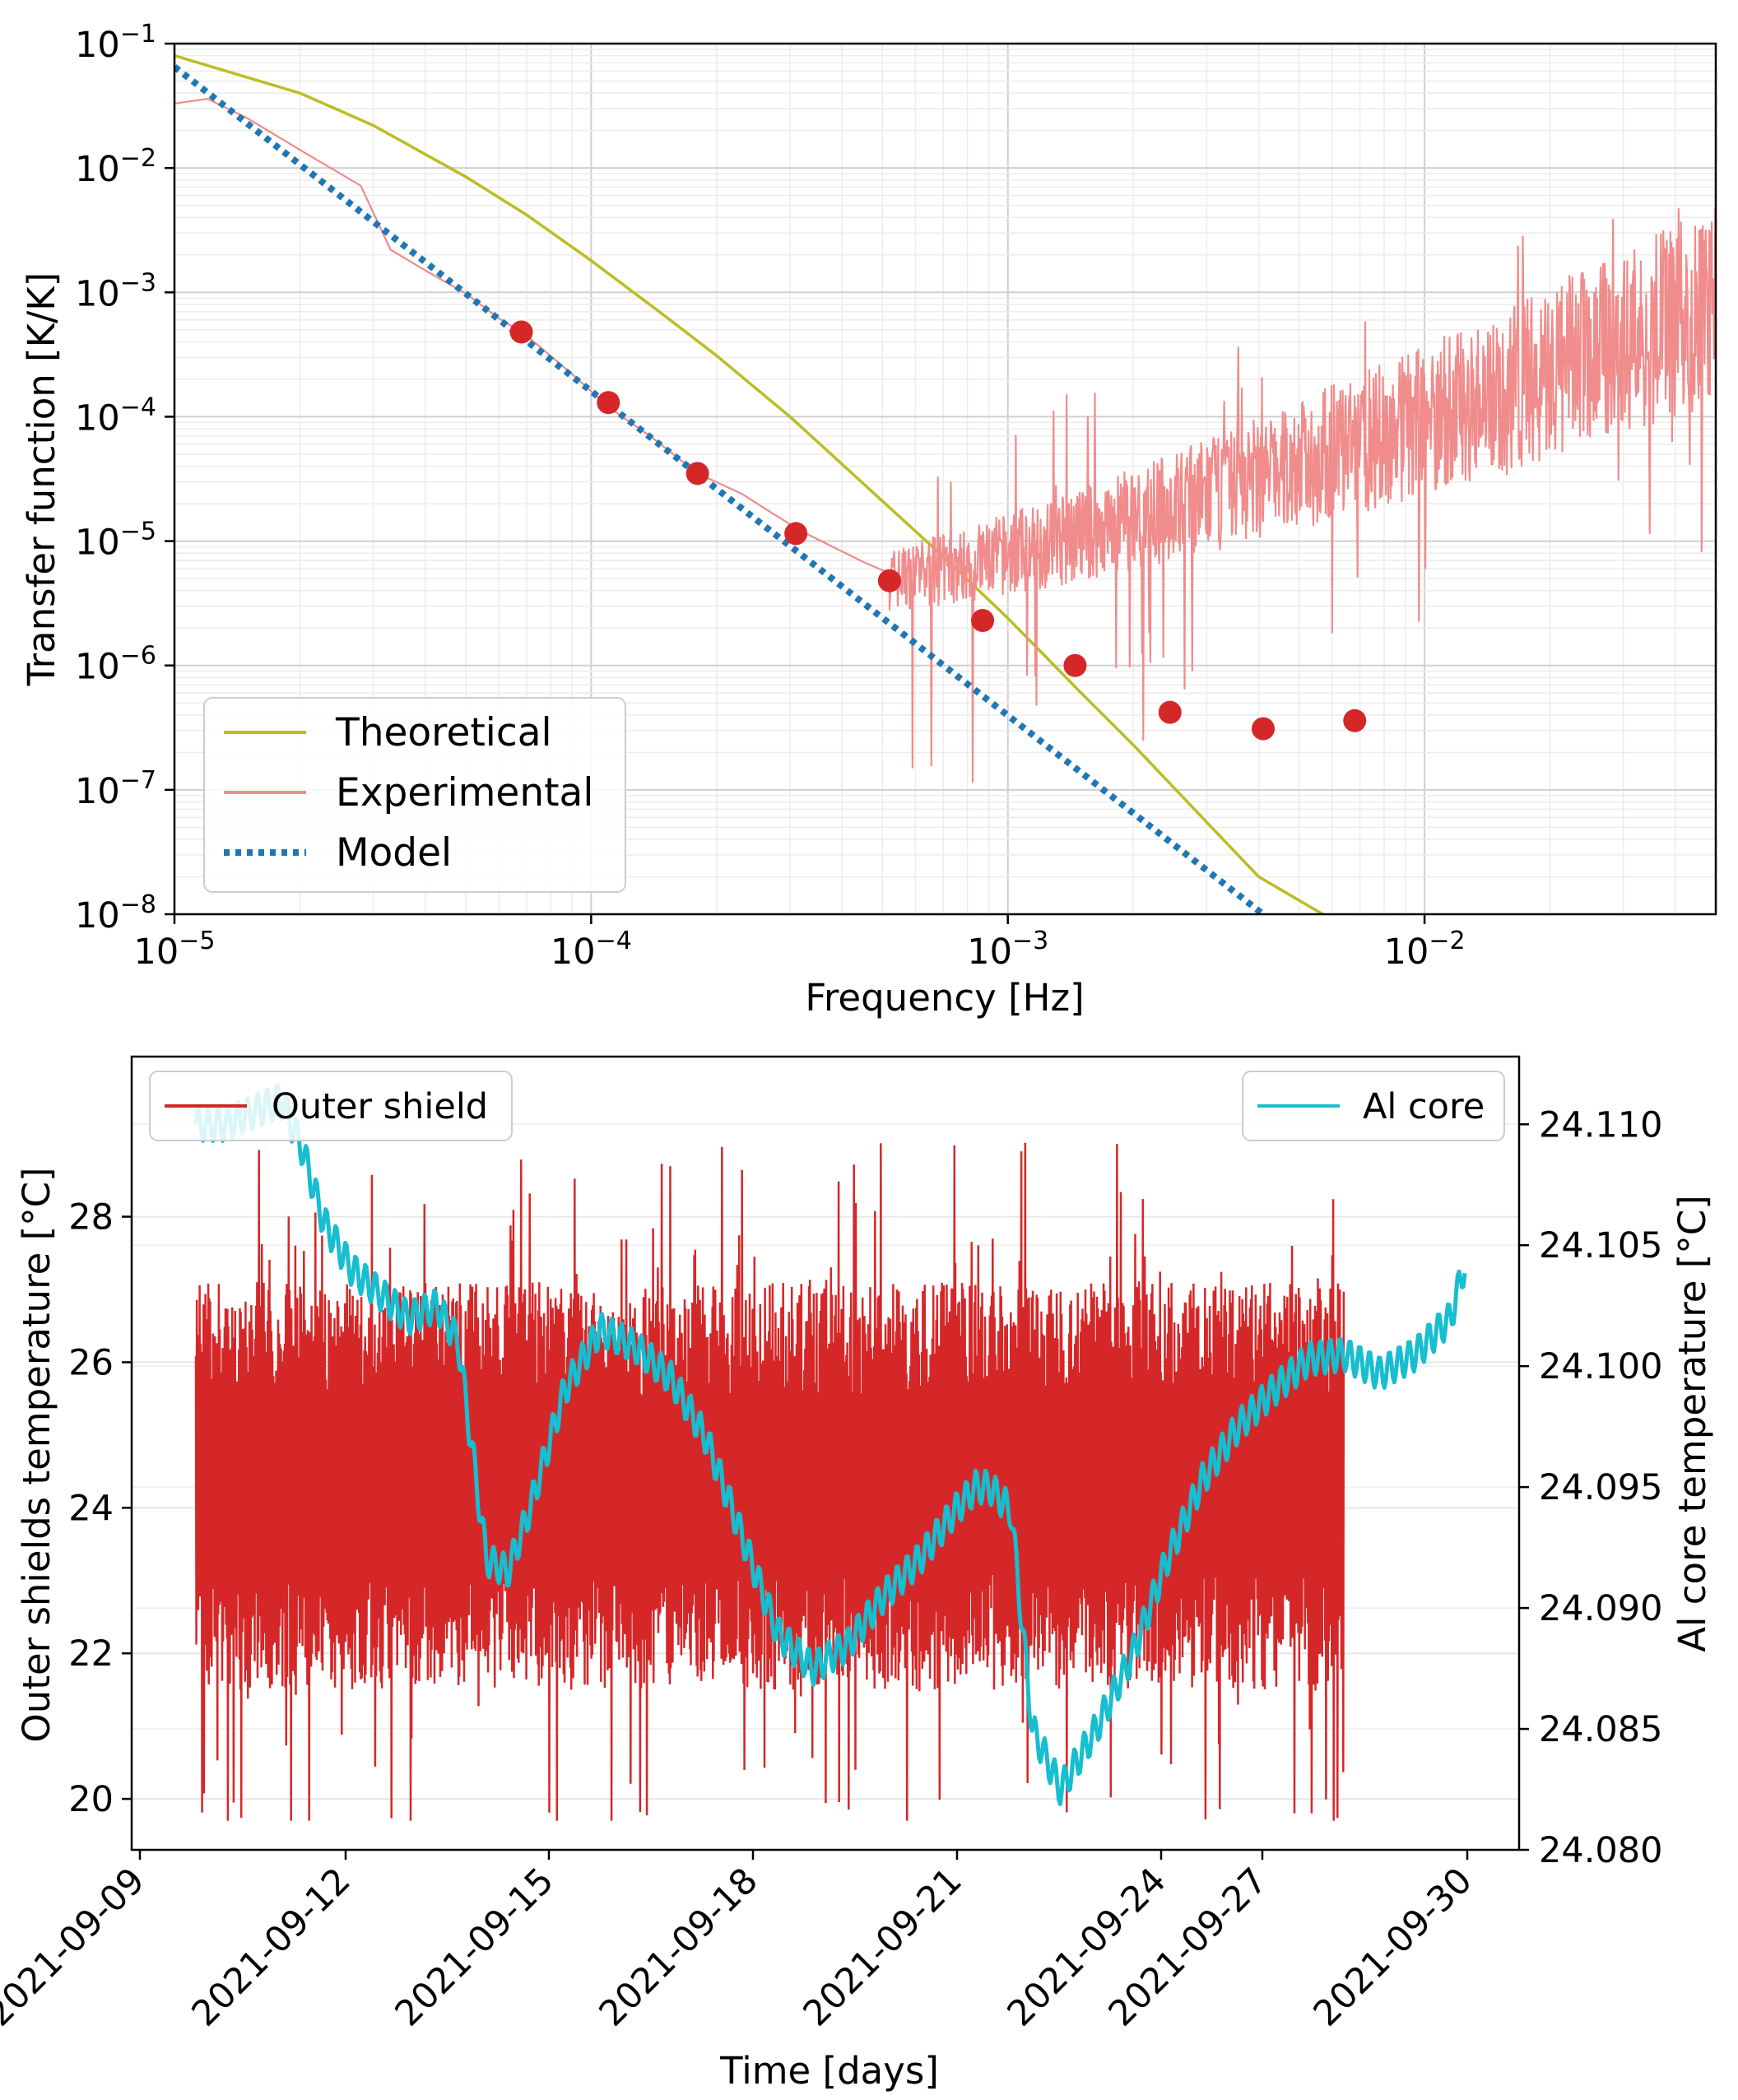 The height and width of the screenshot is (2100, 1738). I want to click on top-y-tick-label: 10⁻⁶, so click(115, 665).